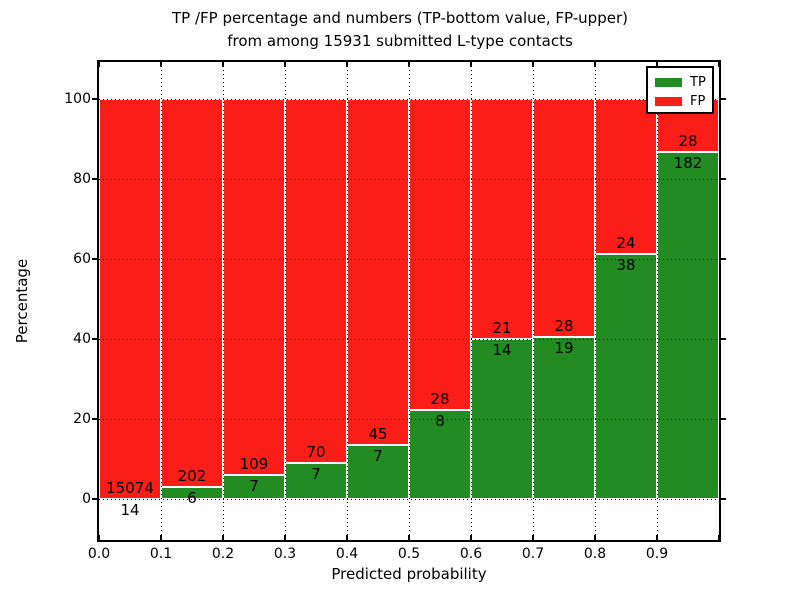  Describe the element at coordinates (130, 487) in the screenshot. I see `fp-count-label: 15074` at that location.